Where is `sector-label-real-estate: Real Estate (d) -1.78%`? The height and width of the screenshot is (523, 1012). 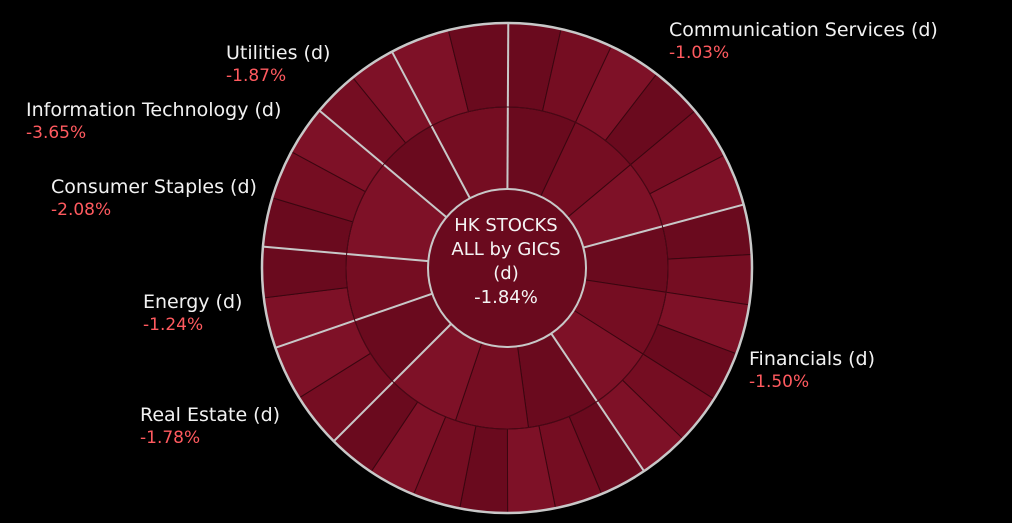
sector-label-real-estate: Real Estate (d) -1.78% is located at coordinates (210, 427).